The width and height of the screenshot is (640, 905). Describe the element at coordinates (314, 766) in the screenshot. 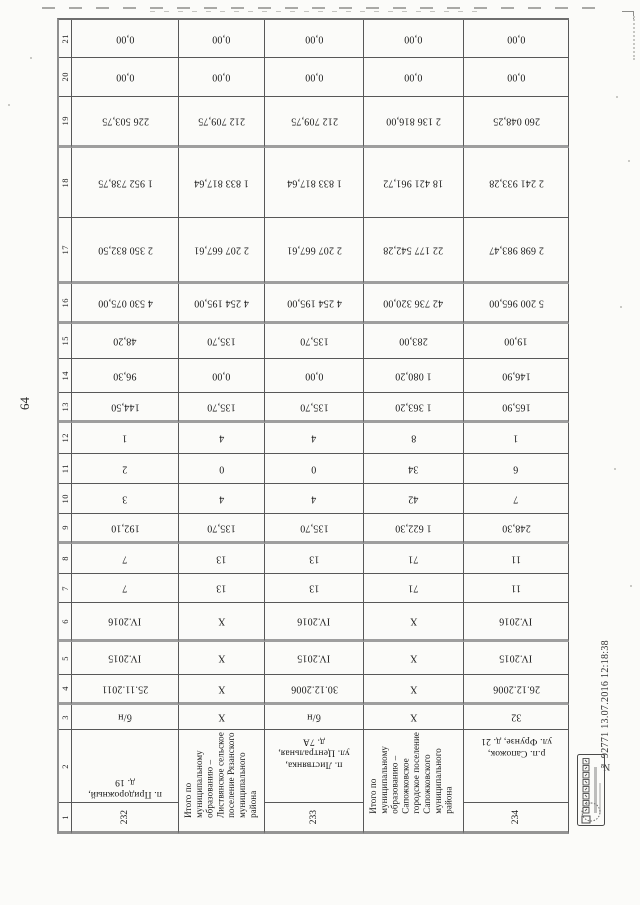

I see `address-cell: п. Листвянка, ул. Центральная, д. 7А` at that location.